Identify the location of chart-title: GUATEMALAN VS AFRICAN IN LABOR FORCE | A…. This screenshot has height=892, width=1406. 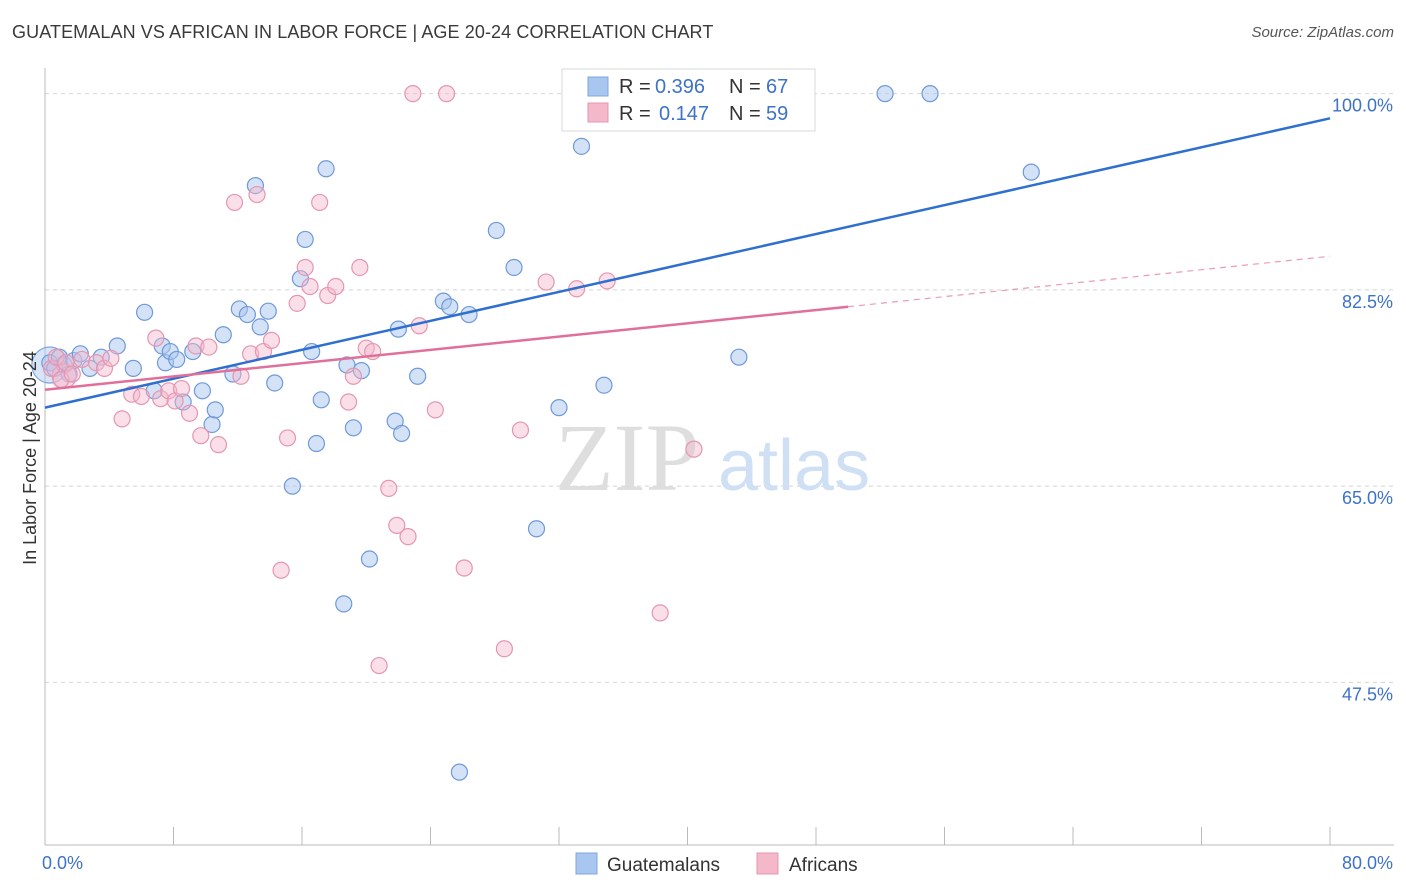
(363, 32).